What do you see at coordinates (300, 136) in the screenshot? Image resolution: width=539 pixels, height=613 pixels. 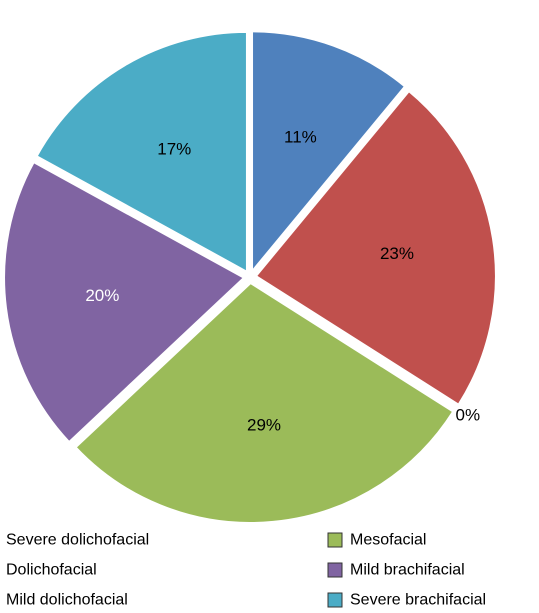 I see `slice-label-severe-dolichofacial: 11%` at bounding box center [300, 136].